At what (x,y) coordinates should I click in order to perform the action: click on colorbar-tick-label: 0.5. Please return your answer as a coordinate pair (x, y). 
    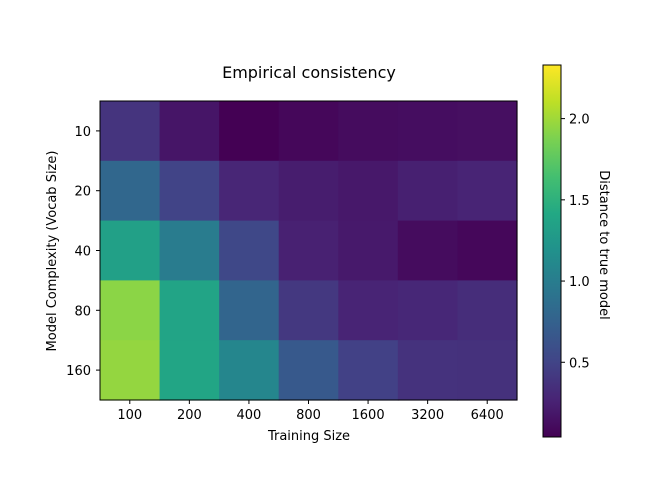
    Looking at the image, I should click on (579, 363).